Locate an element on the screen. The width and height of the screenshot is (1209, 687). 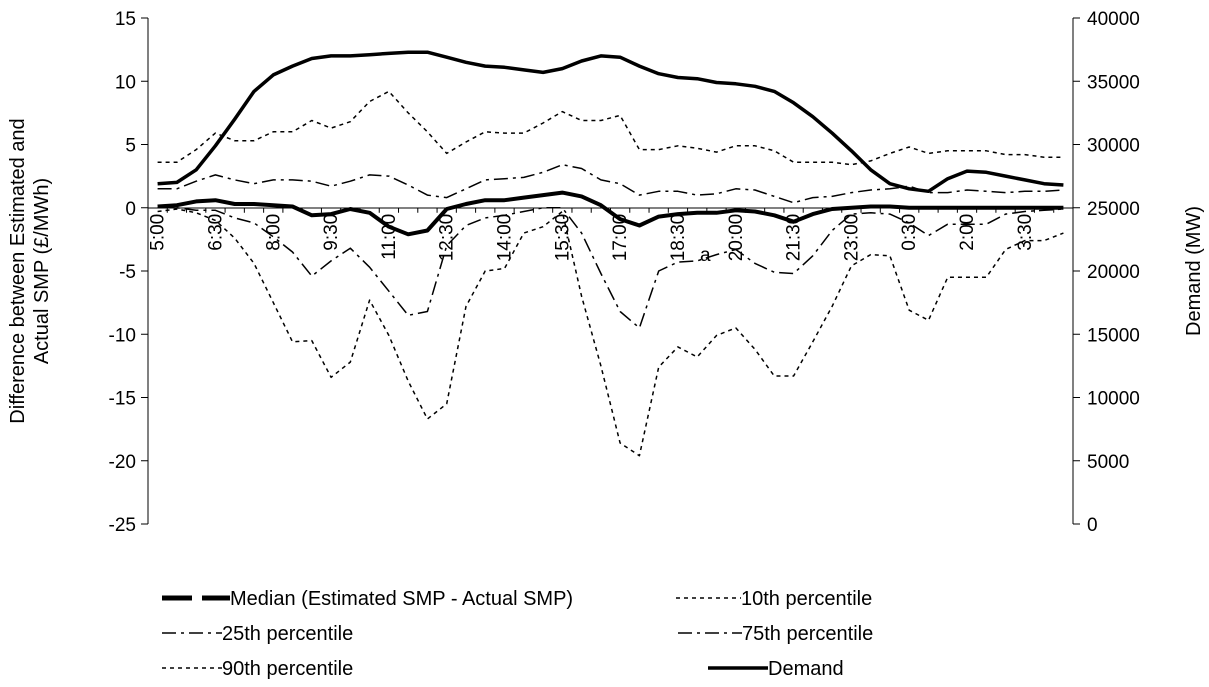
left-tick-label: 5 is located at coordinates (130, 146).